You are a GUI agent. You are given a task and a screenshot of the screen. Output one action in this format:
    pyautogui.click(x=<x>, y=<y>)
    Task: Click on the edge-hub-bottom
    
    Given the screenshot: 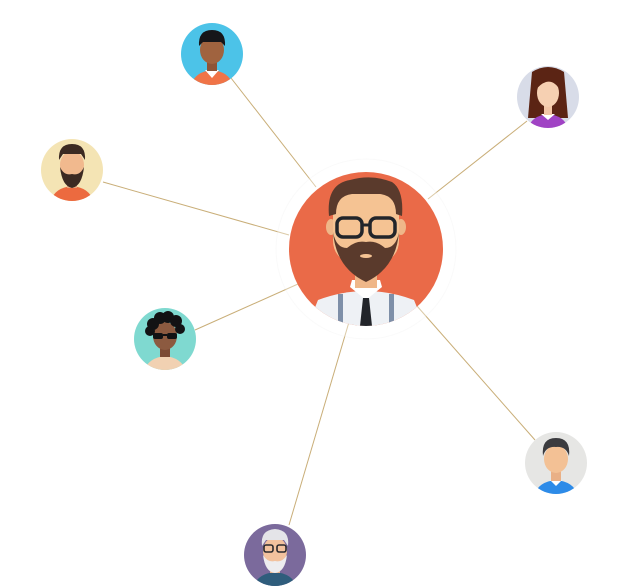 What is the action you would take?
    pyautogui.click(x=319, y=423)
    